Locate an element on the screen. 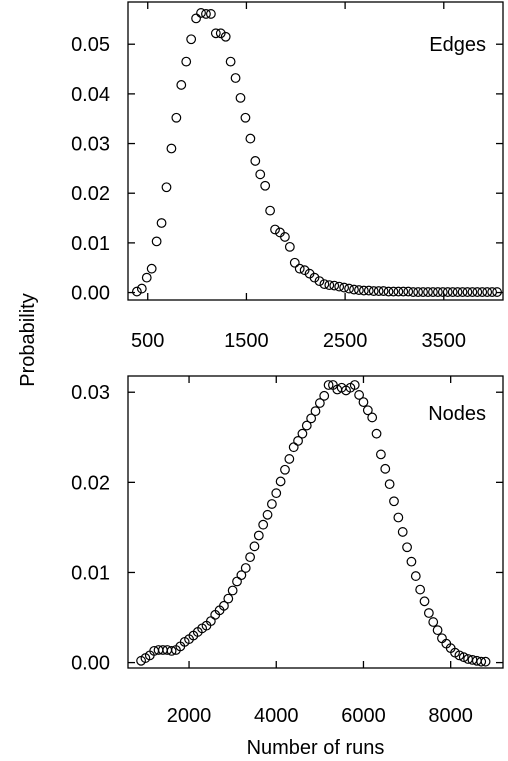  nodes-panel-label: Nodes is located at coordinates (457, 414).